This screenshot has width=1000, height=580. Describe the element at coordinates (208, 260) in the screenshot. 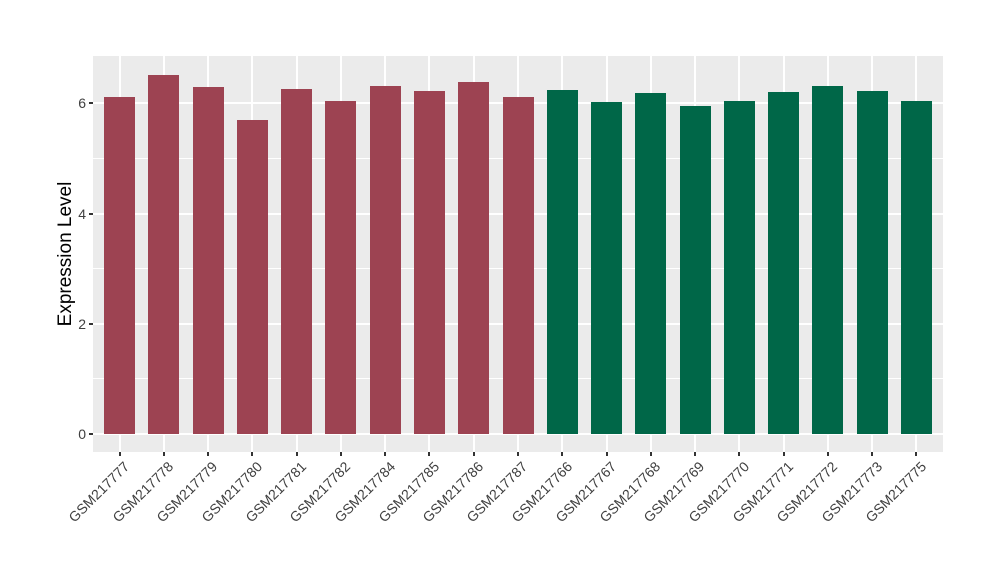

I see `bar-GSM217779` at that location.